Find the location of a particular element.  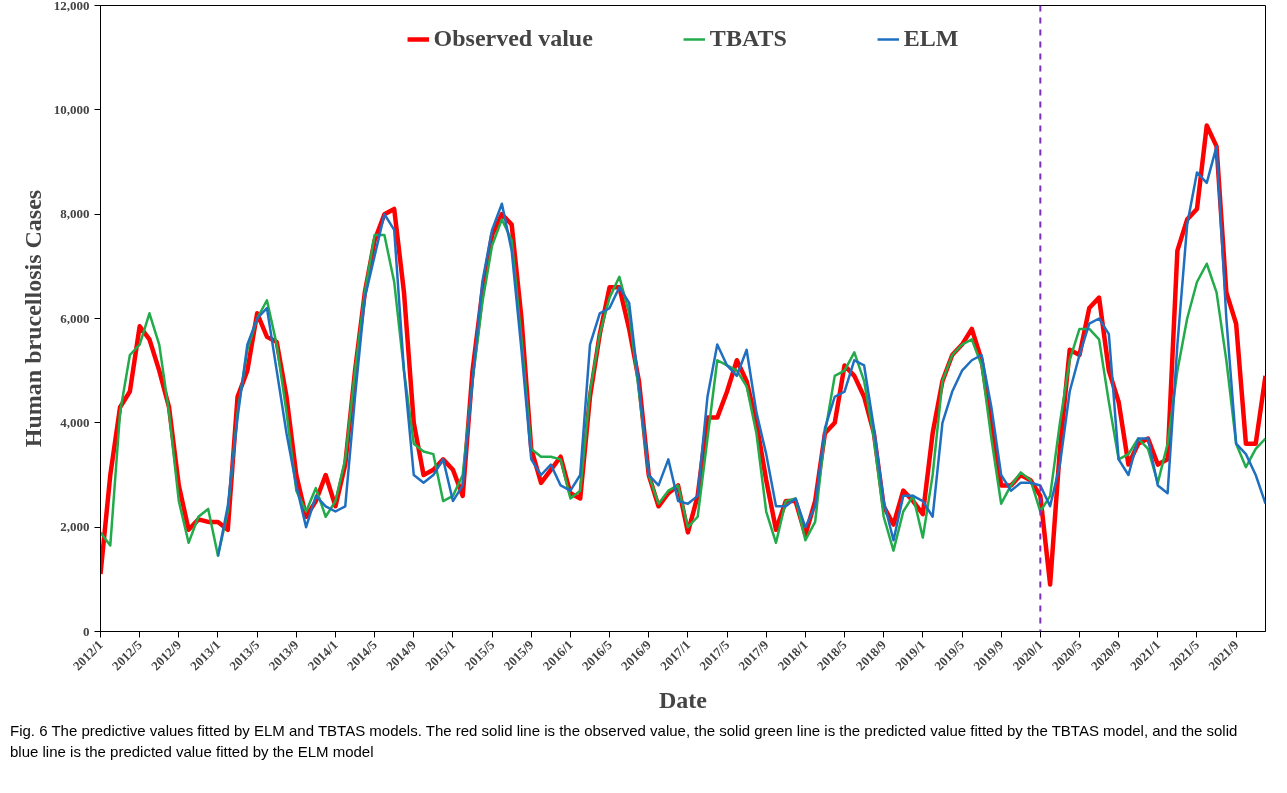

y-tick-label: 2,000 is located at coordinates (75, 527).